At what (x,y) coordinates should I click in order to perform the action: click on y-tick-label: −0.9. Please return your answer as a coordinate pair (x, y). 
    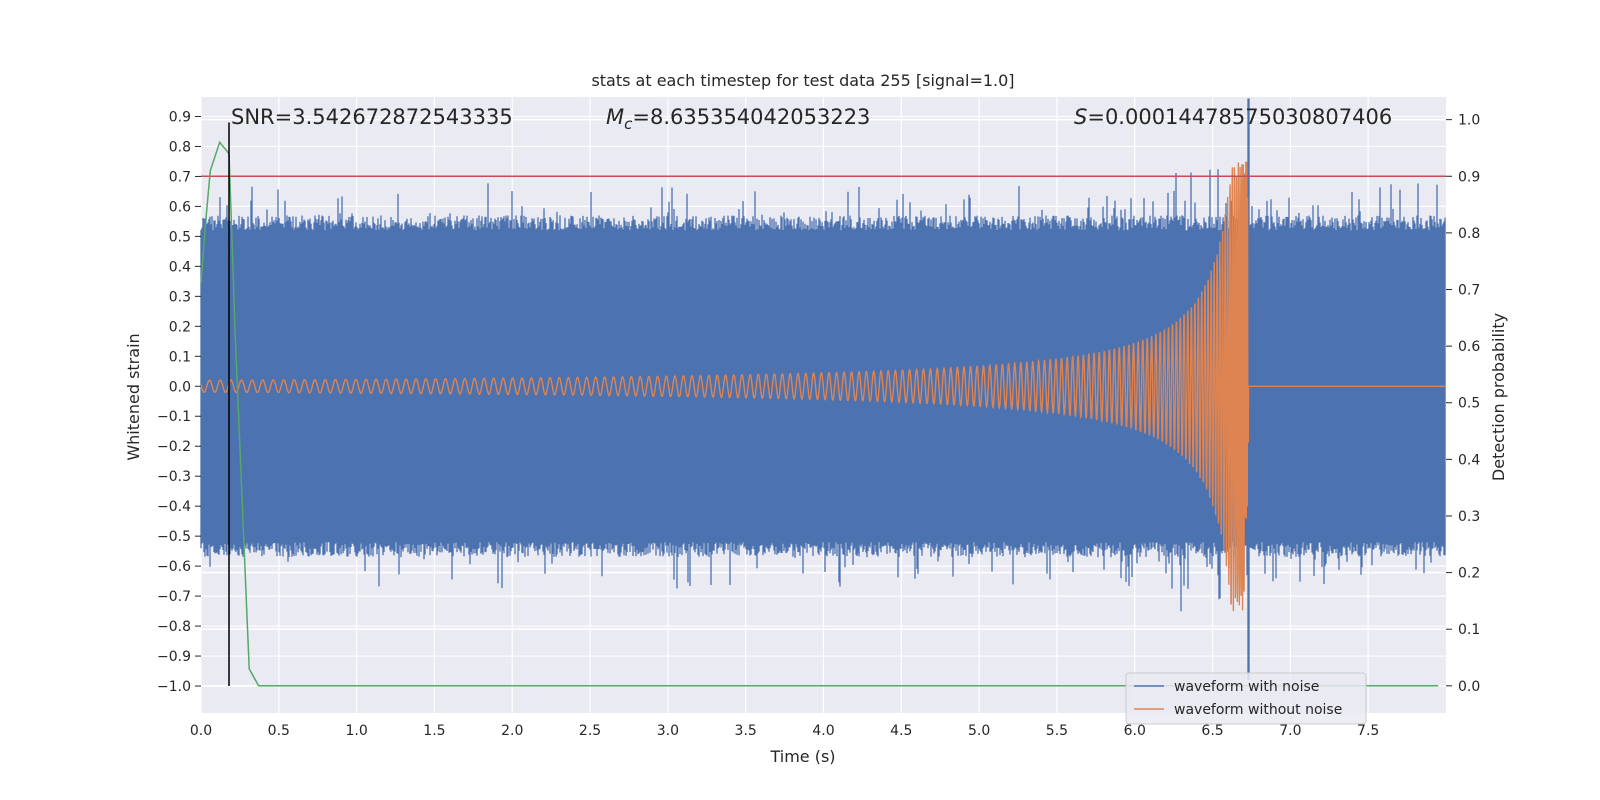
    Looking at the image, I should click on (174, 657).